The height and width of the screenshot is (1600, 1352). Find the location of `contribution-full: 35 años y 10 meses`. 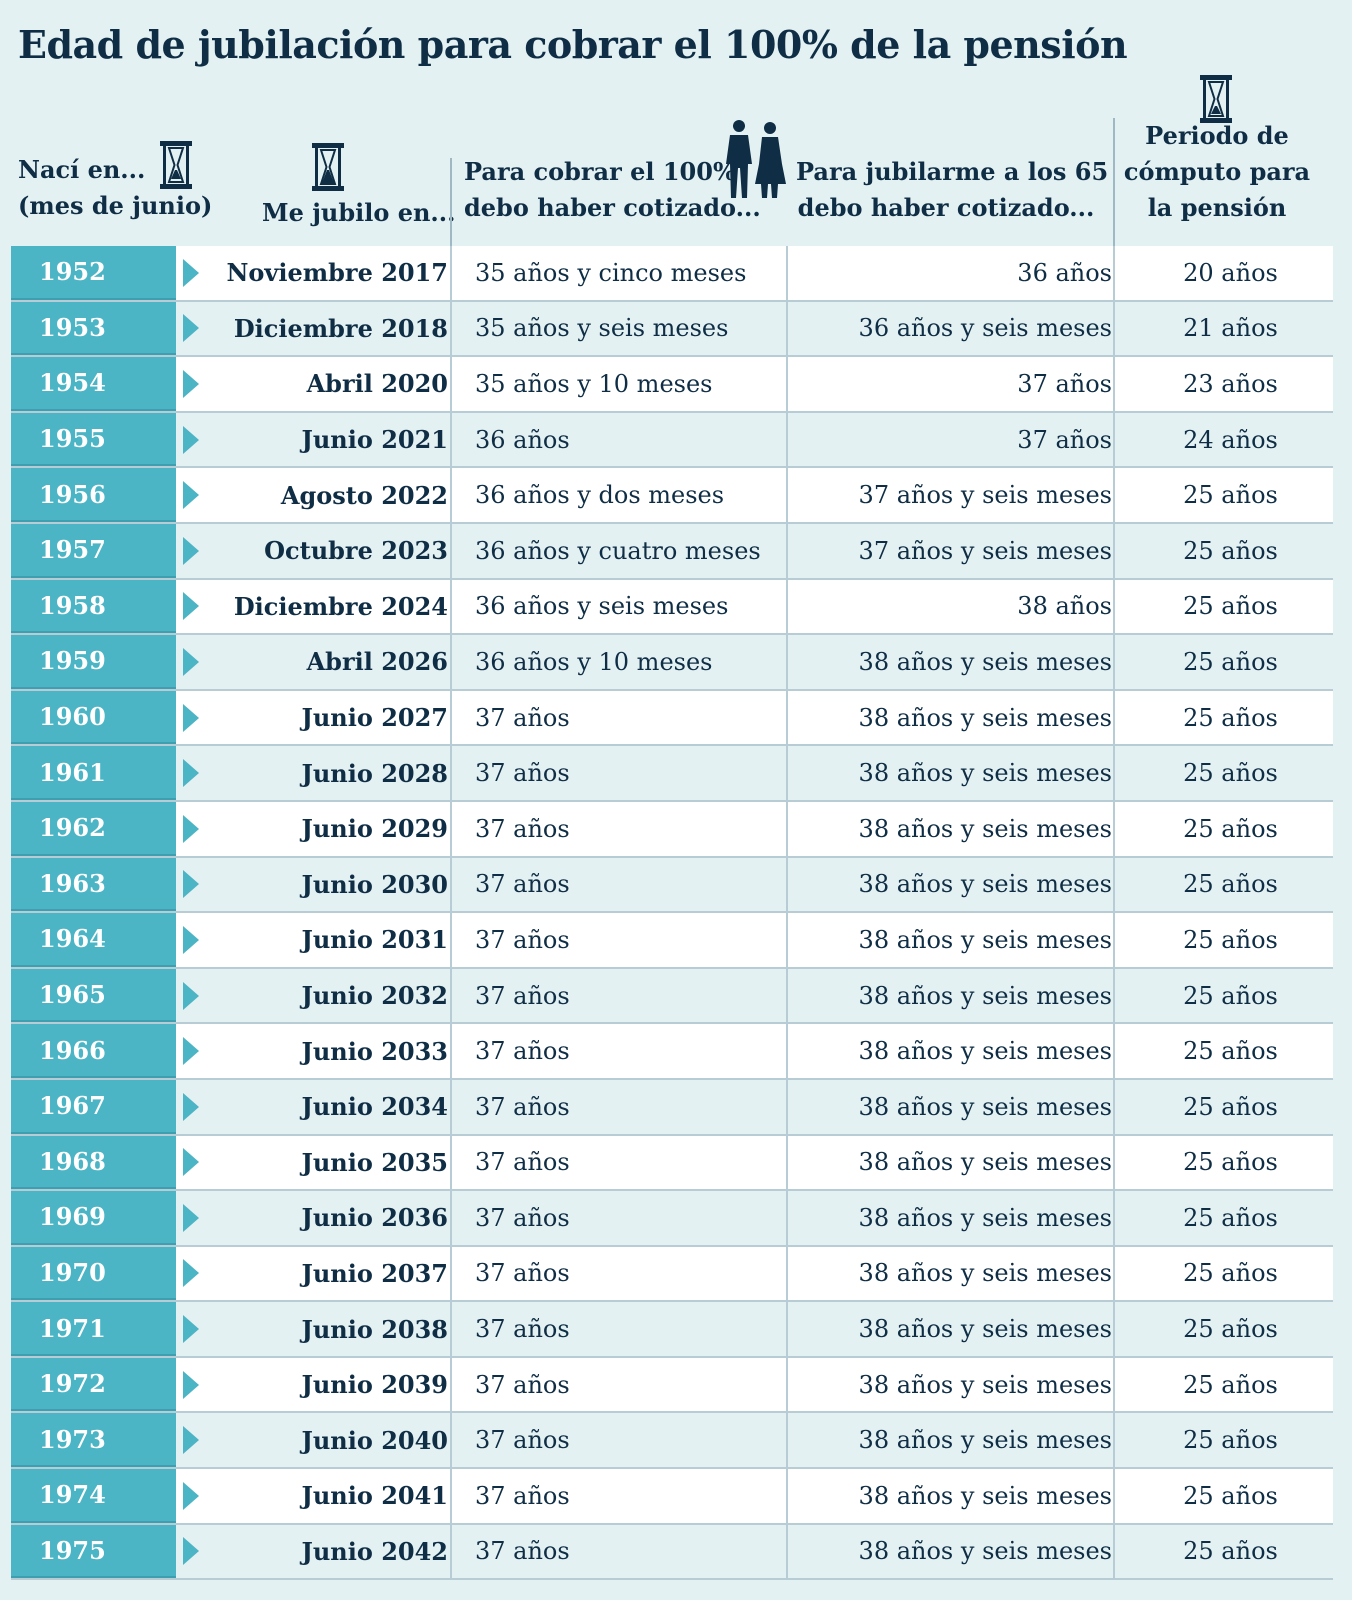

contribution-full: 35 años y 10 meses is located at coordinates (594, 383).